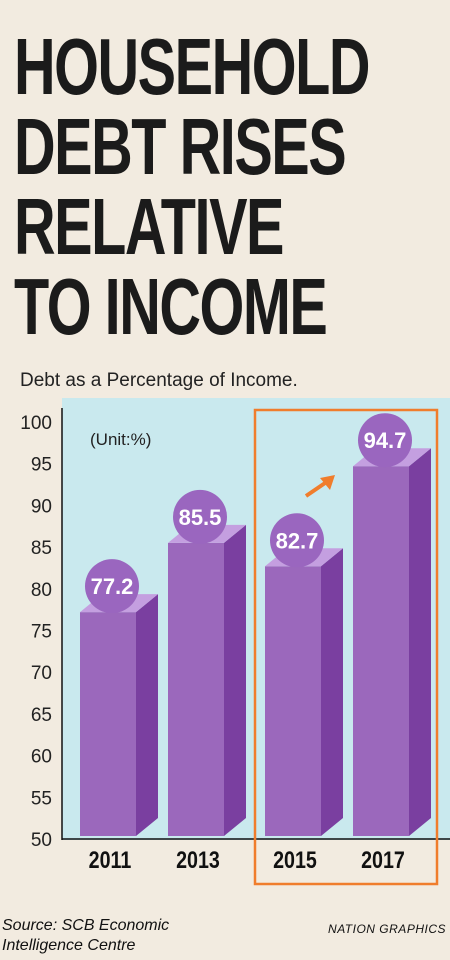 The width and height of the screenshot is (450, 960). Describe the element at coordinates (110, 859) in the screenshot. I see `x-tick-label: 2011` at that location.